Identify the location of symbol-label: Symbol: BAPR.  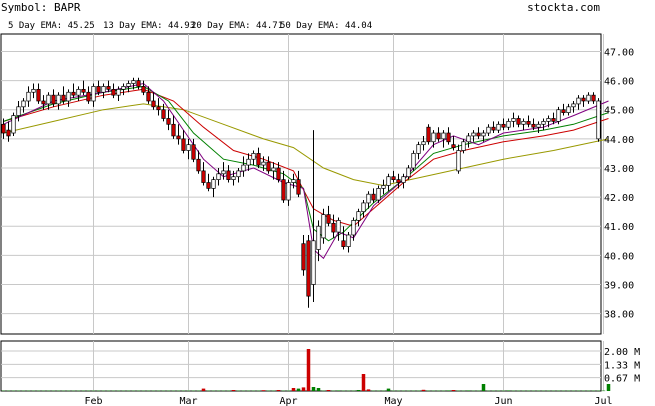
(41, 7).